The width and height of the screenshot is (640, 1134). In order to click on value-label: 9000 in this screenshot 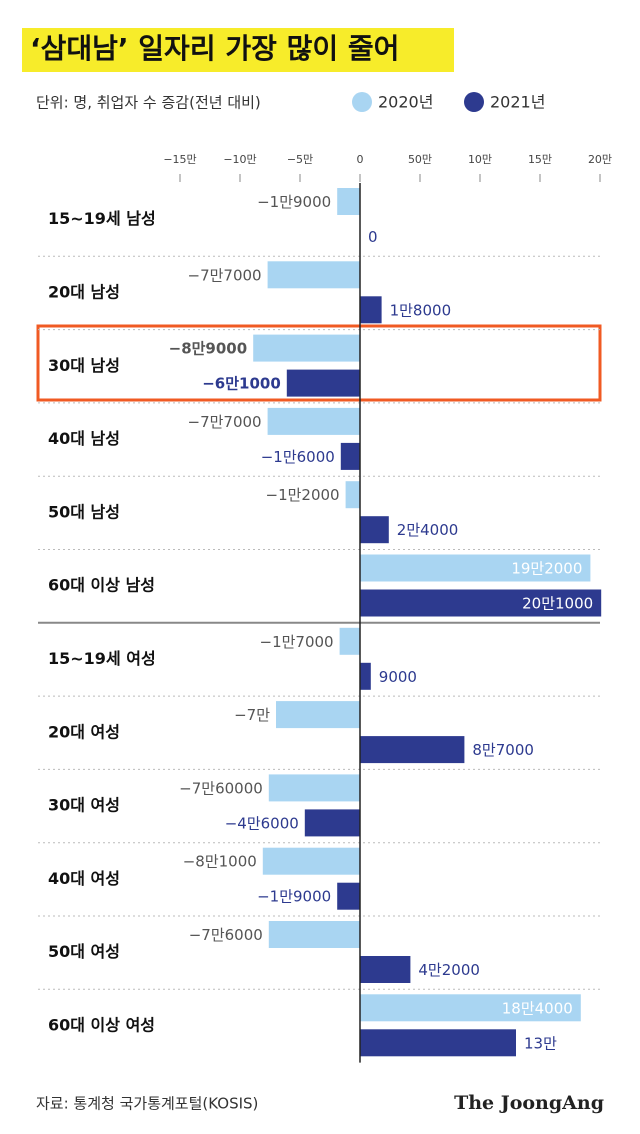, I will do `click(398, 677)`.